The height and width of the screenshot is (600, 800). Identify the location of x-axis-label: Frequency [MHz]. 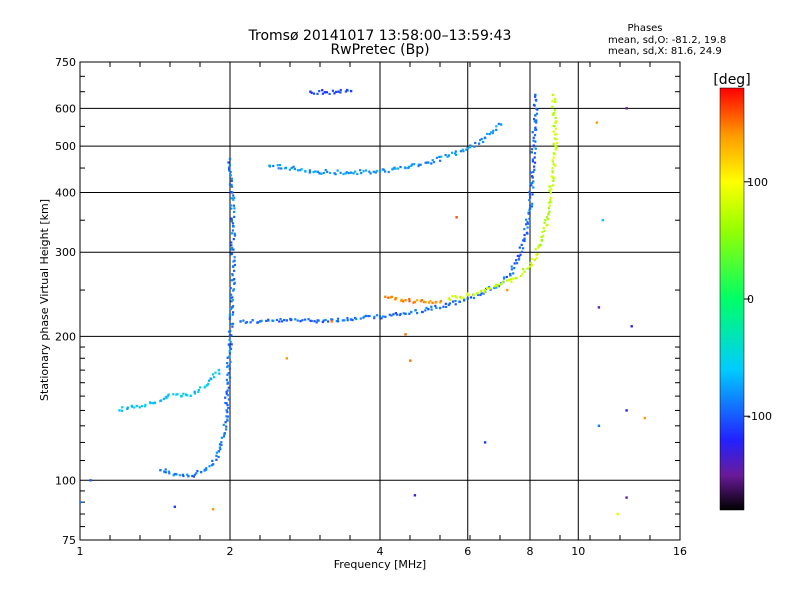
(380, 564).